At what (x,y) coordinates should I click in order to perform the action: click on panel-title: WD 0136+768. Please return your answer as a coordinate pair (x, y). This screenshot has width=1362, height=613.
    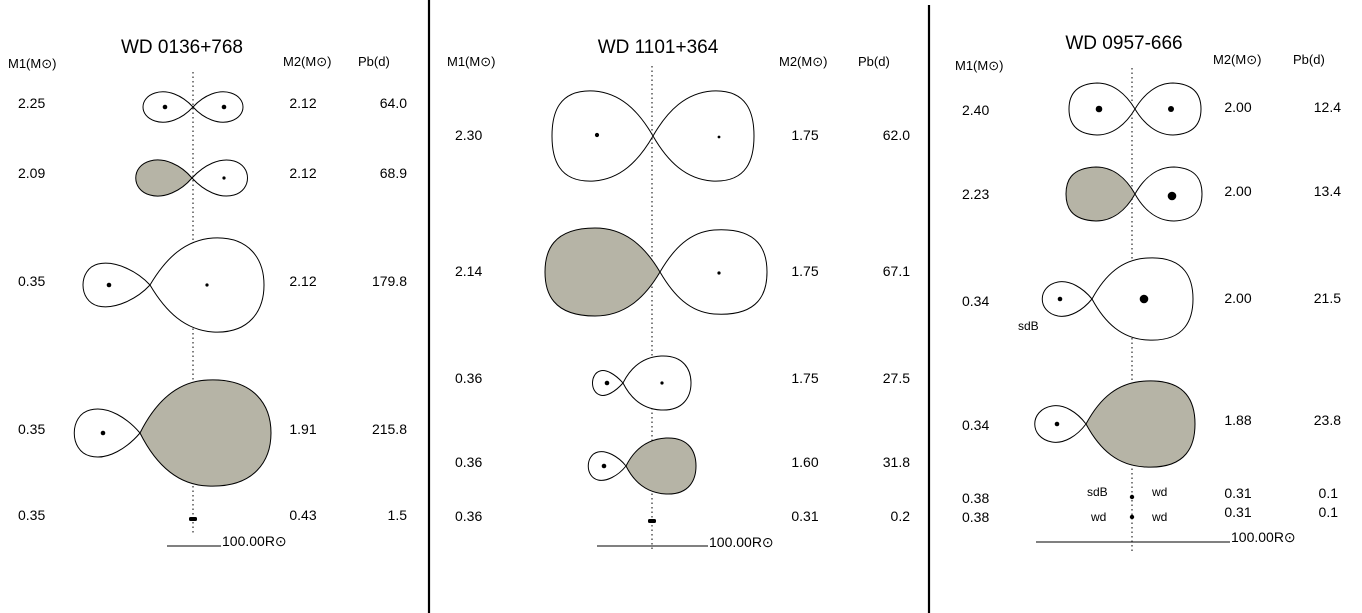
    Looking at the image, I should click on (182, 47).